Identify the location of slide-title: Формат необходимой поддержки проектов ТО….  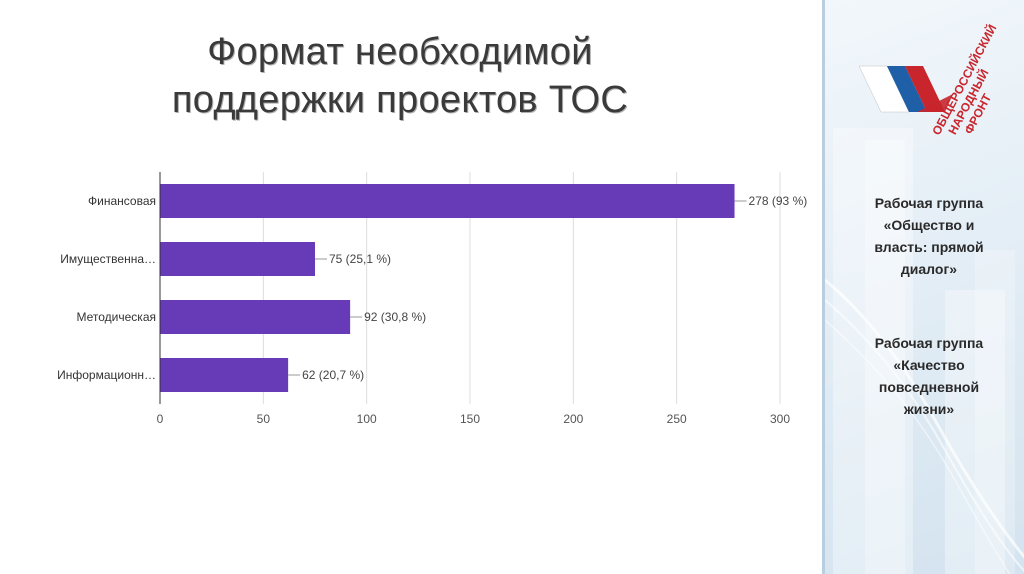
(400, 76).